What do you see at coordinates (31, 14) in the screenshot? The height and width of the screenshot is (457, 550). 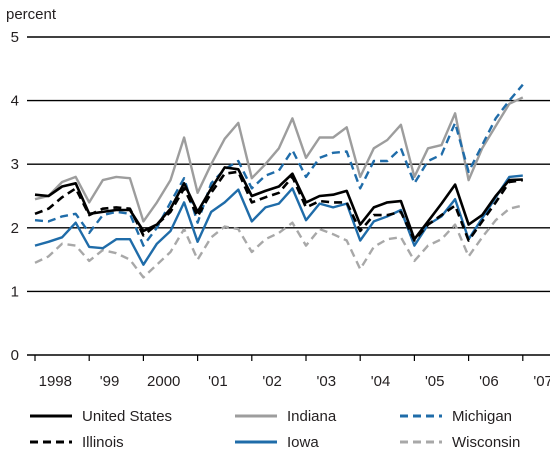 I see `y-axis-unit-label: percent` at bounding box center [31, 14].